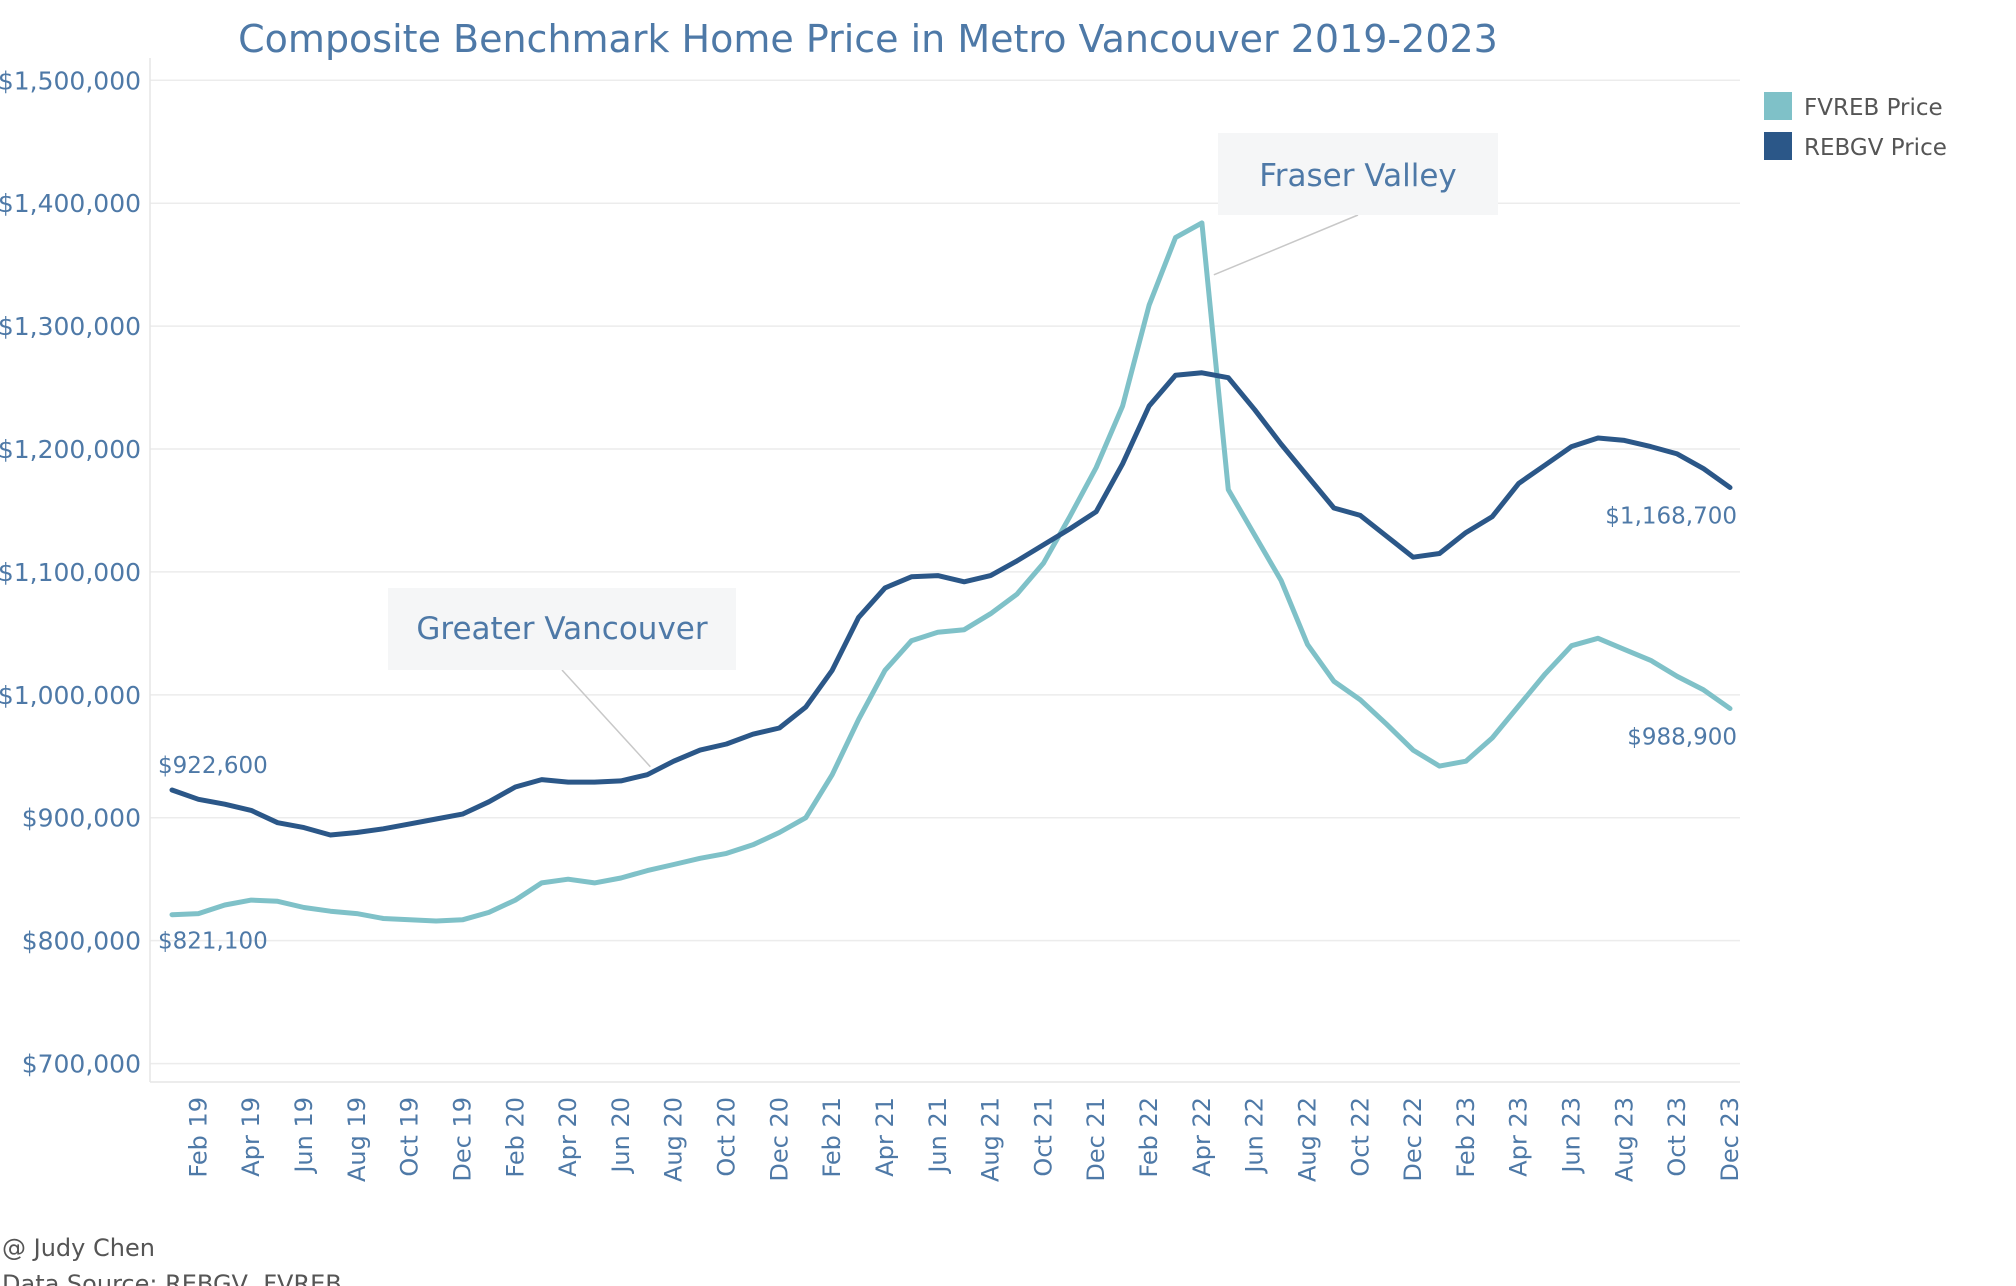  Describe the element at coordinates (1307, 1139) in the screenshot. I see `x-tick-label: Aug 22` at that location.